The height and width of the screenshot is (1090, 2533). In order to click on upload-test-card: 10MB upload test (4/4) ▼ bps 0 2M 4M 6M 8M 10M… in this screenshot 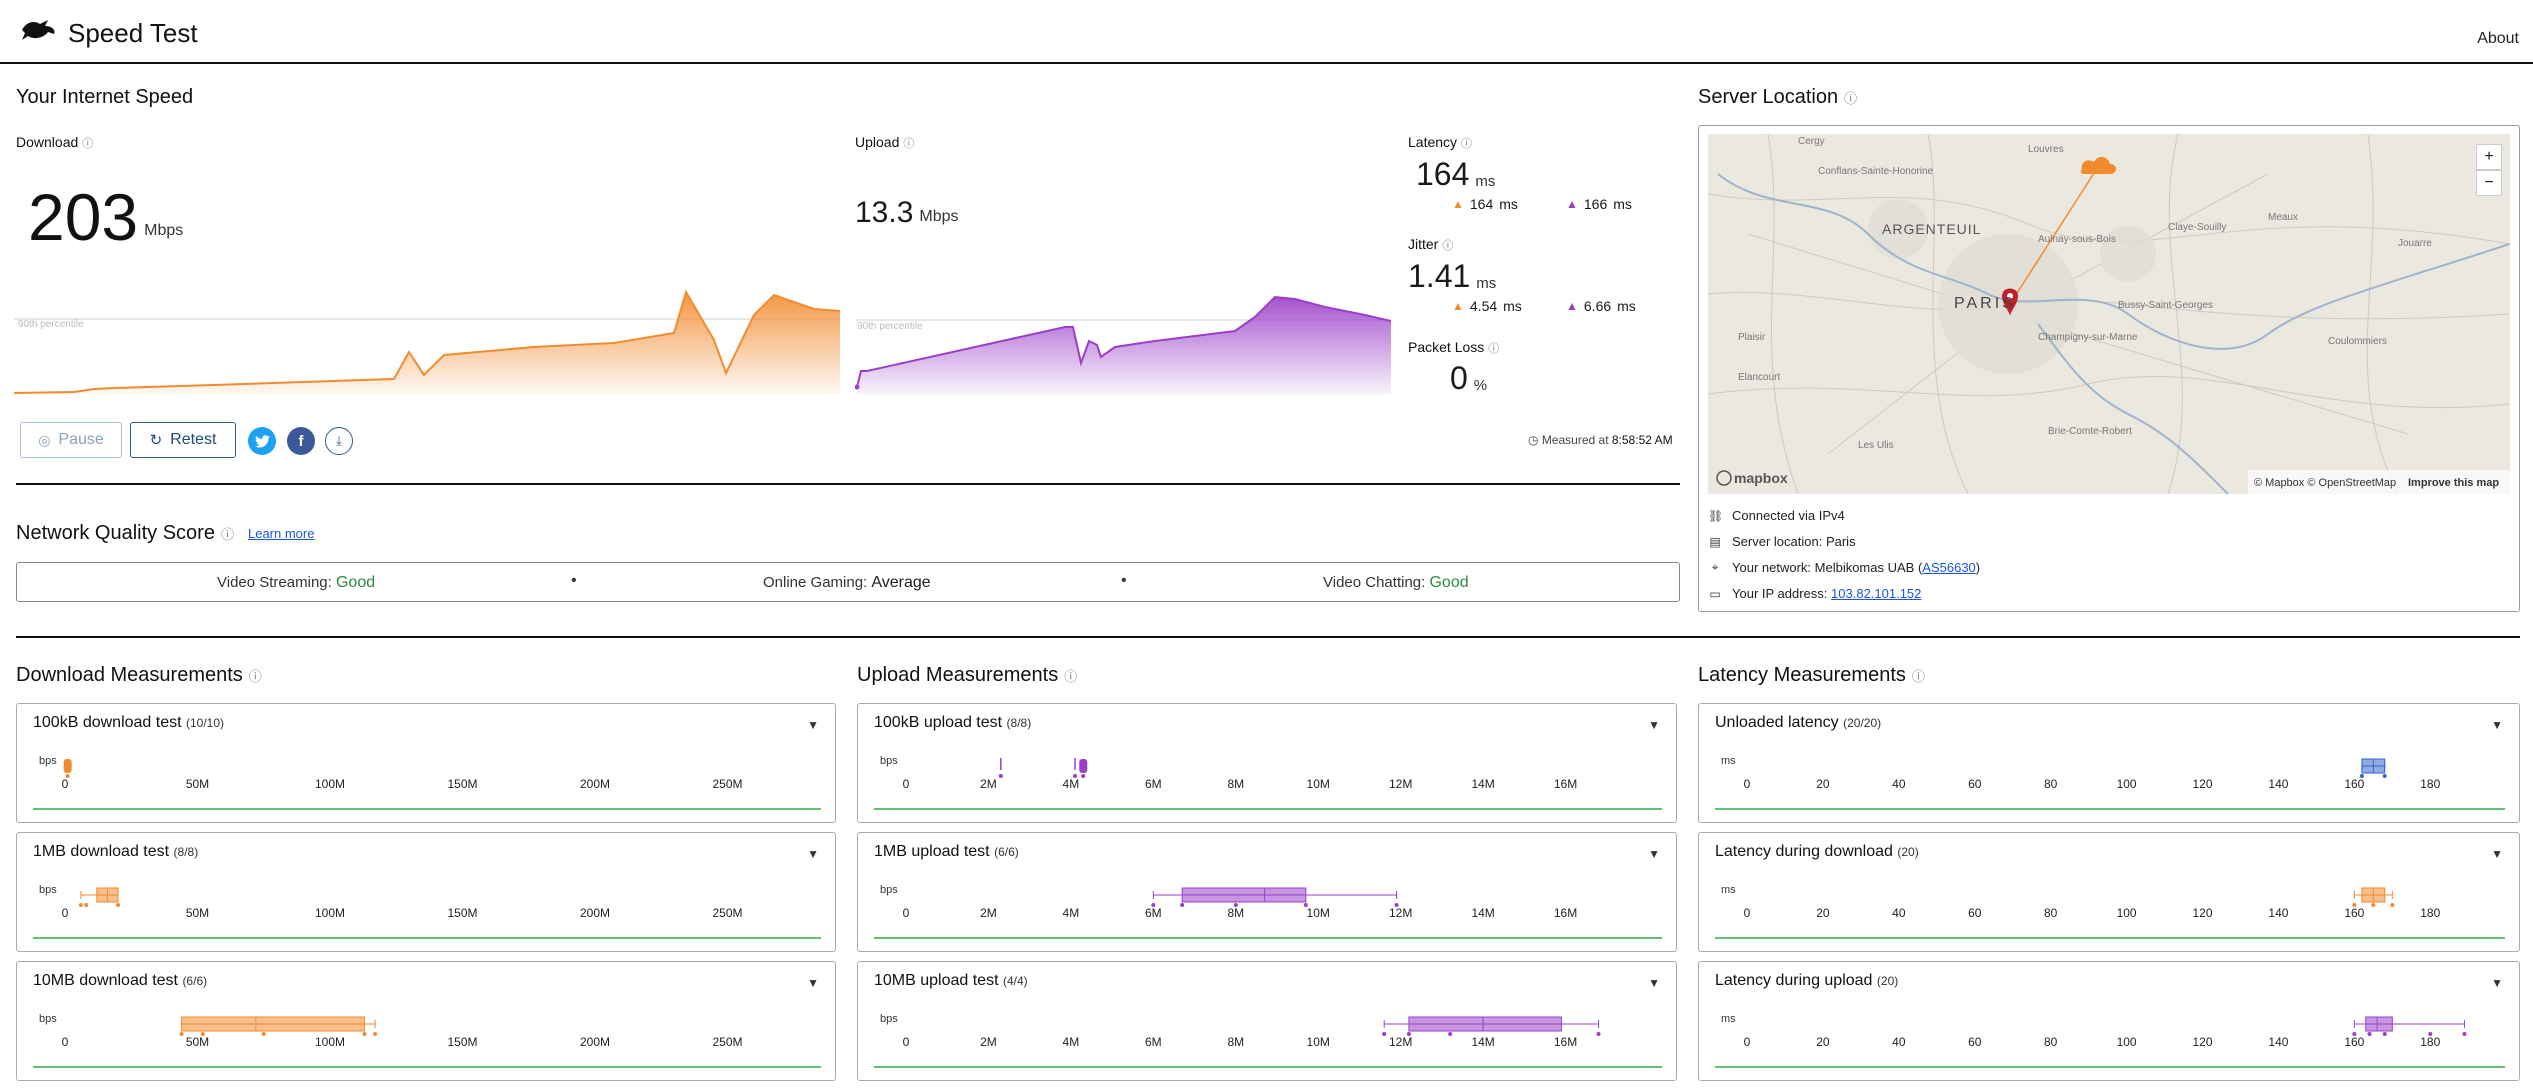, I will do `click(1267, 1021)`.